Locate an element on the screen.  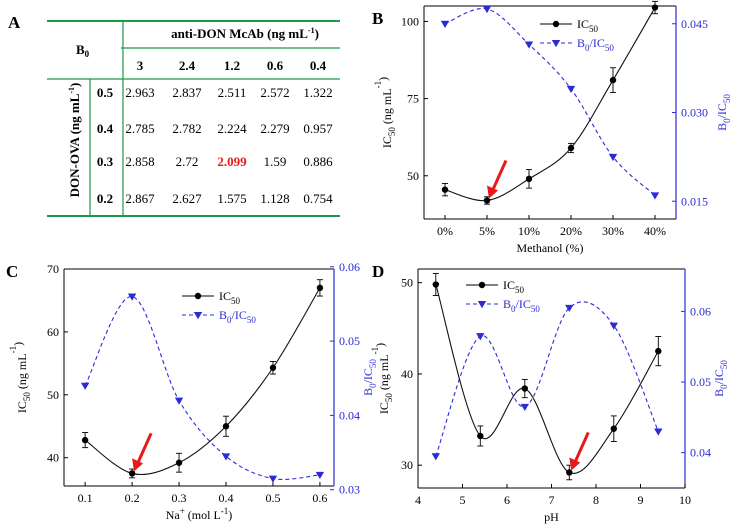
y-tick-label-right: 0.04 is located at coordinates (700, 453).